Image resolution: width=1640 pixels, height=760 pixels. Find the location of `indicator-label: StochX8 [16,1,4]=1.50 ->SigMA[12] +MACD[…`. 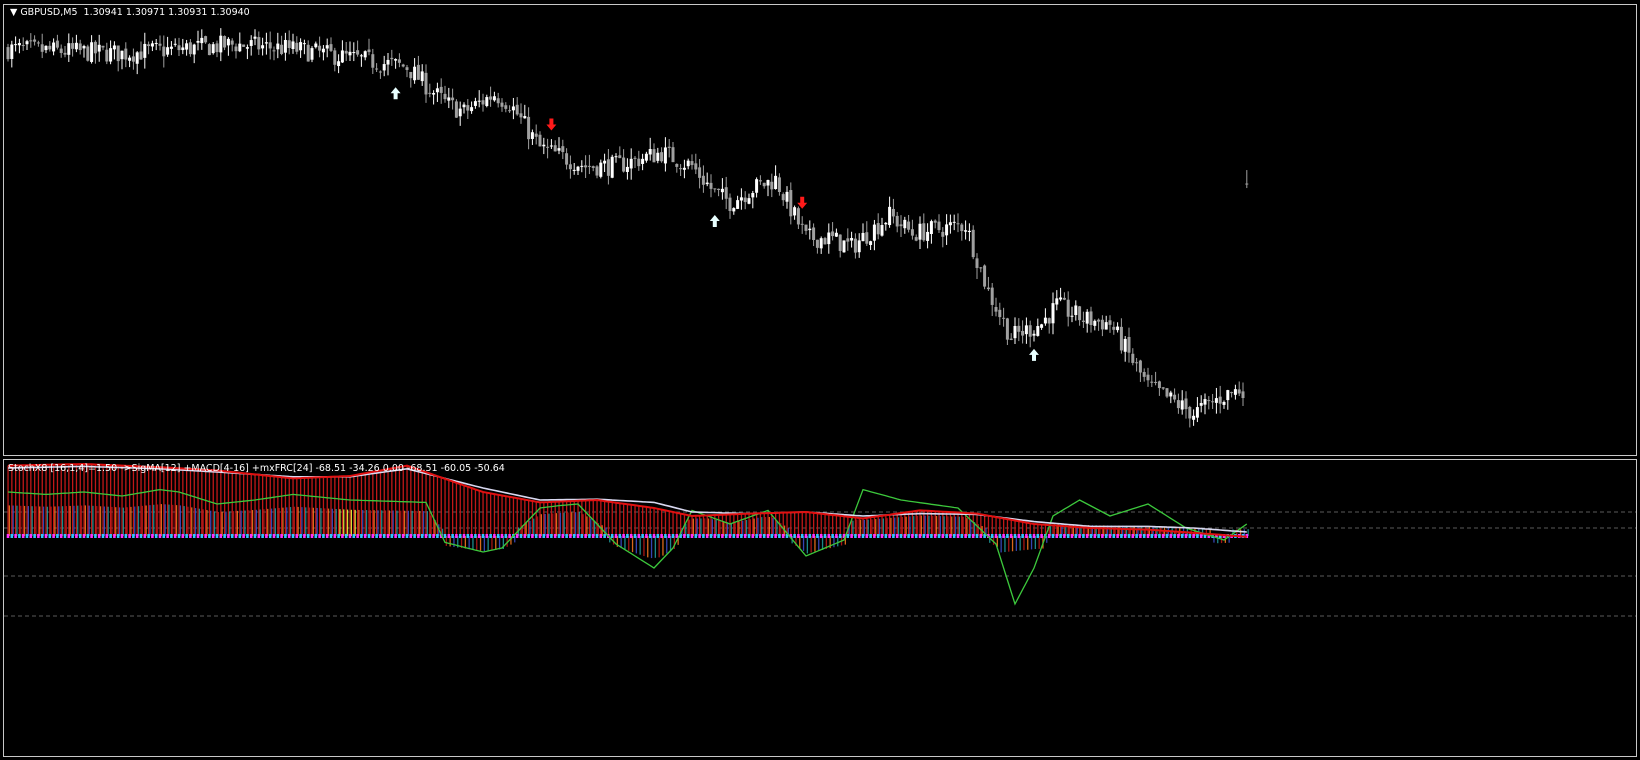

indicator-label: StochX8 [16,1,4]=1.50 ->SigMA[12] +MACD[… is located at coordinates (256, 468).